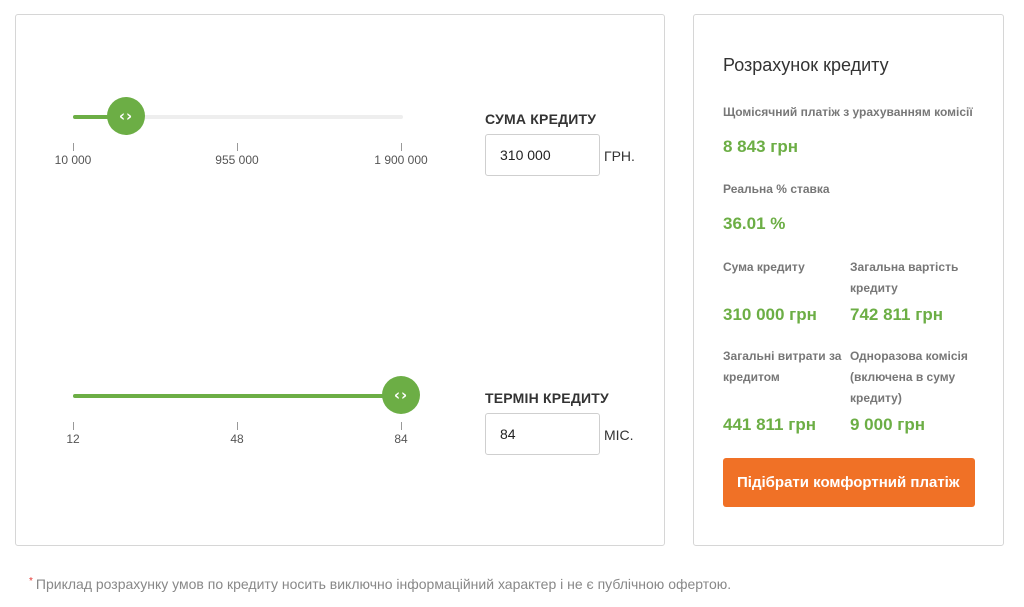 The image size is (1024, 607). What do you see at coordinates (887, 424) in the screenshot?
I see `one-time-fee-value: 9 000 грн` at bounding box center [887, 424].